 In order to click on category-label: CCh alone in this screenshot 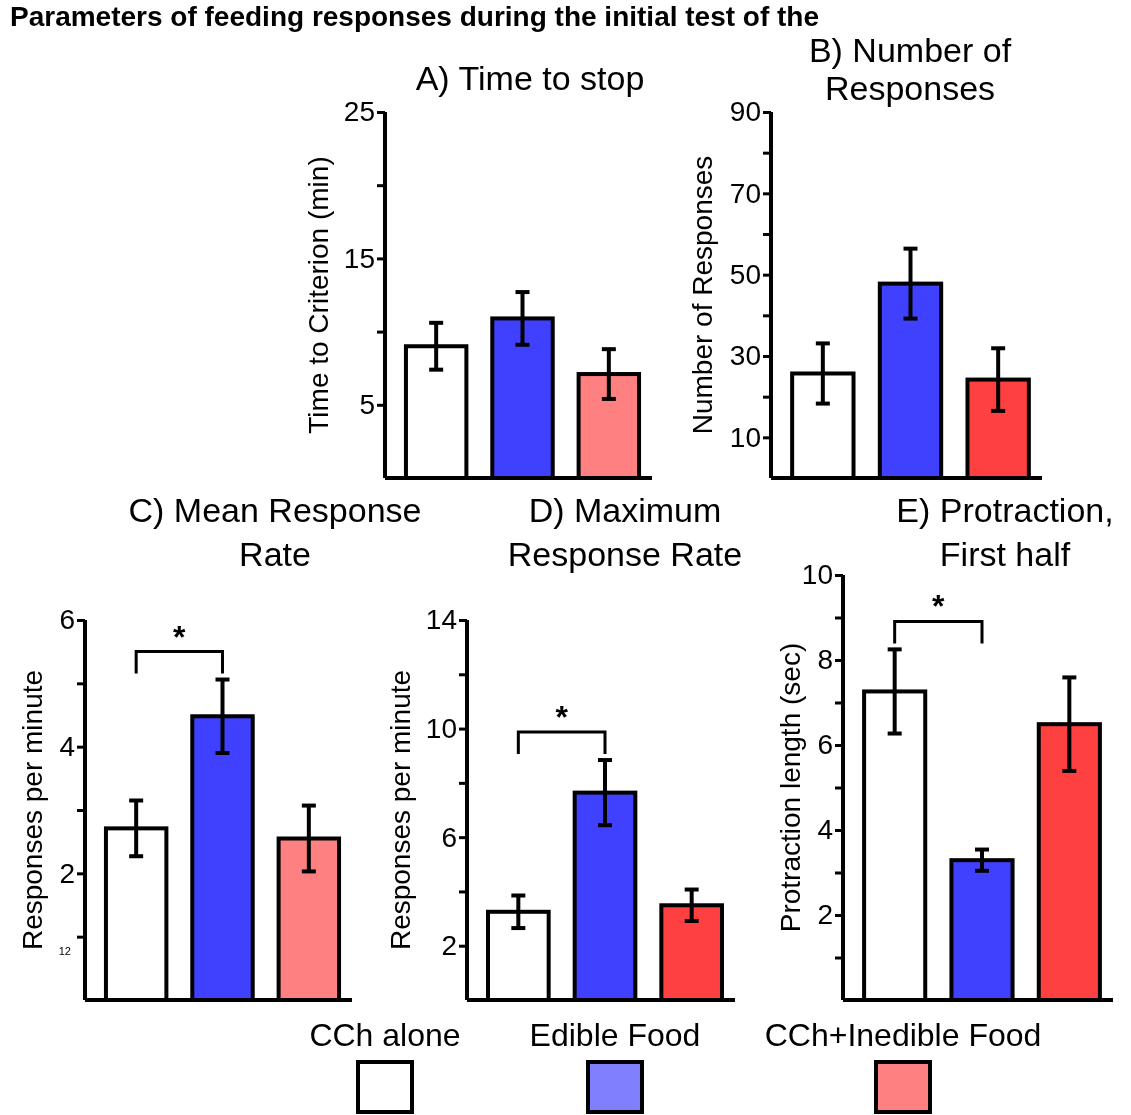, I will do `click(385, 1035)`.